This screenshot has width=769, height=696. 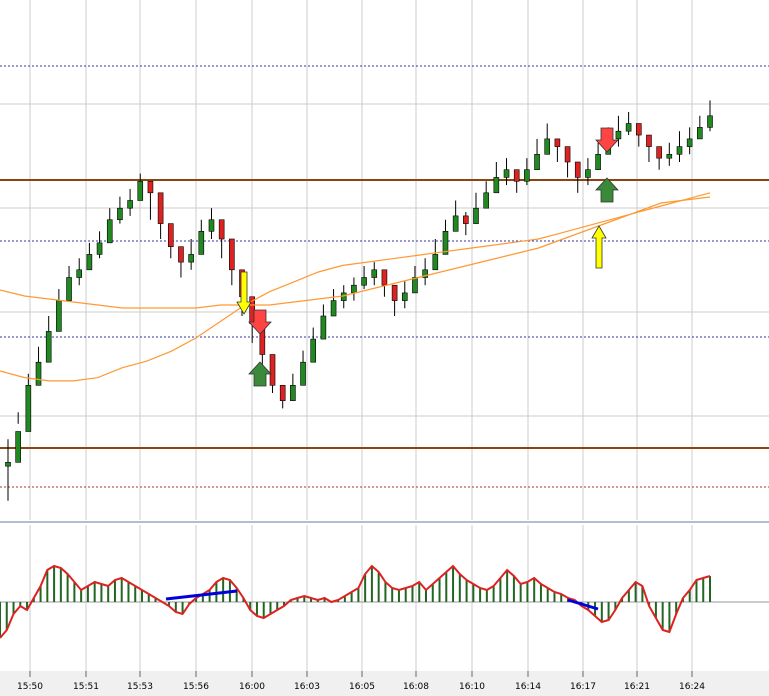 What do you see at coordinates (362, 687) in the screenshot?
I see `x-tick-label: 16:05` at bounding box center [362, 687].